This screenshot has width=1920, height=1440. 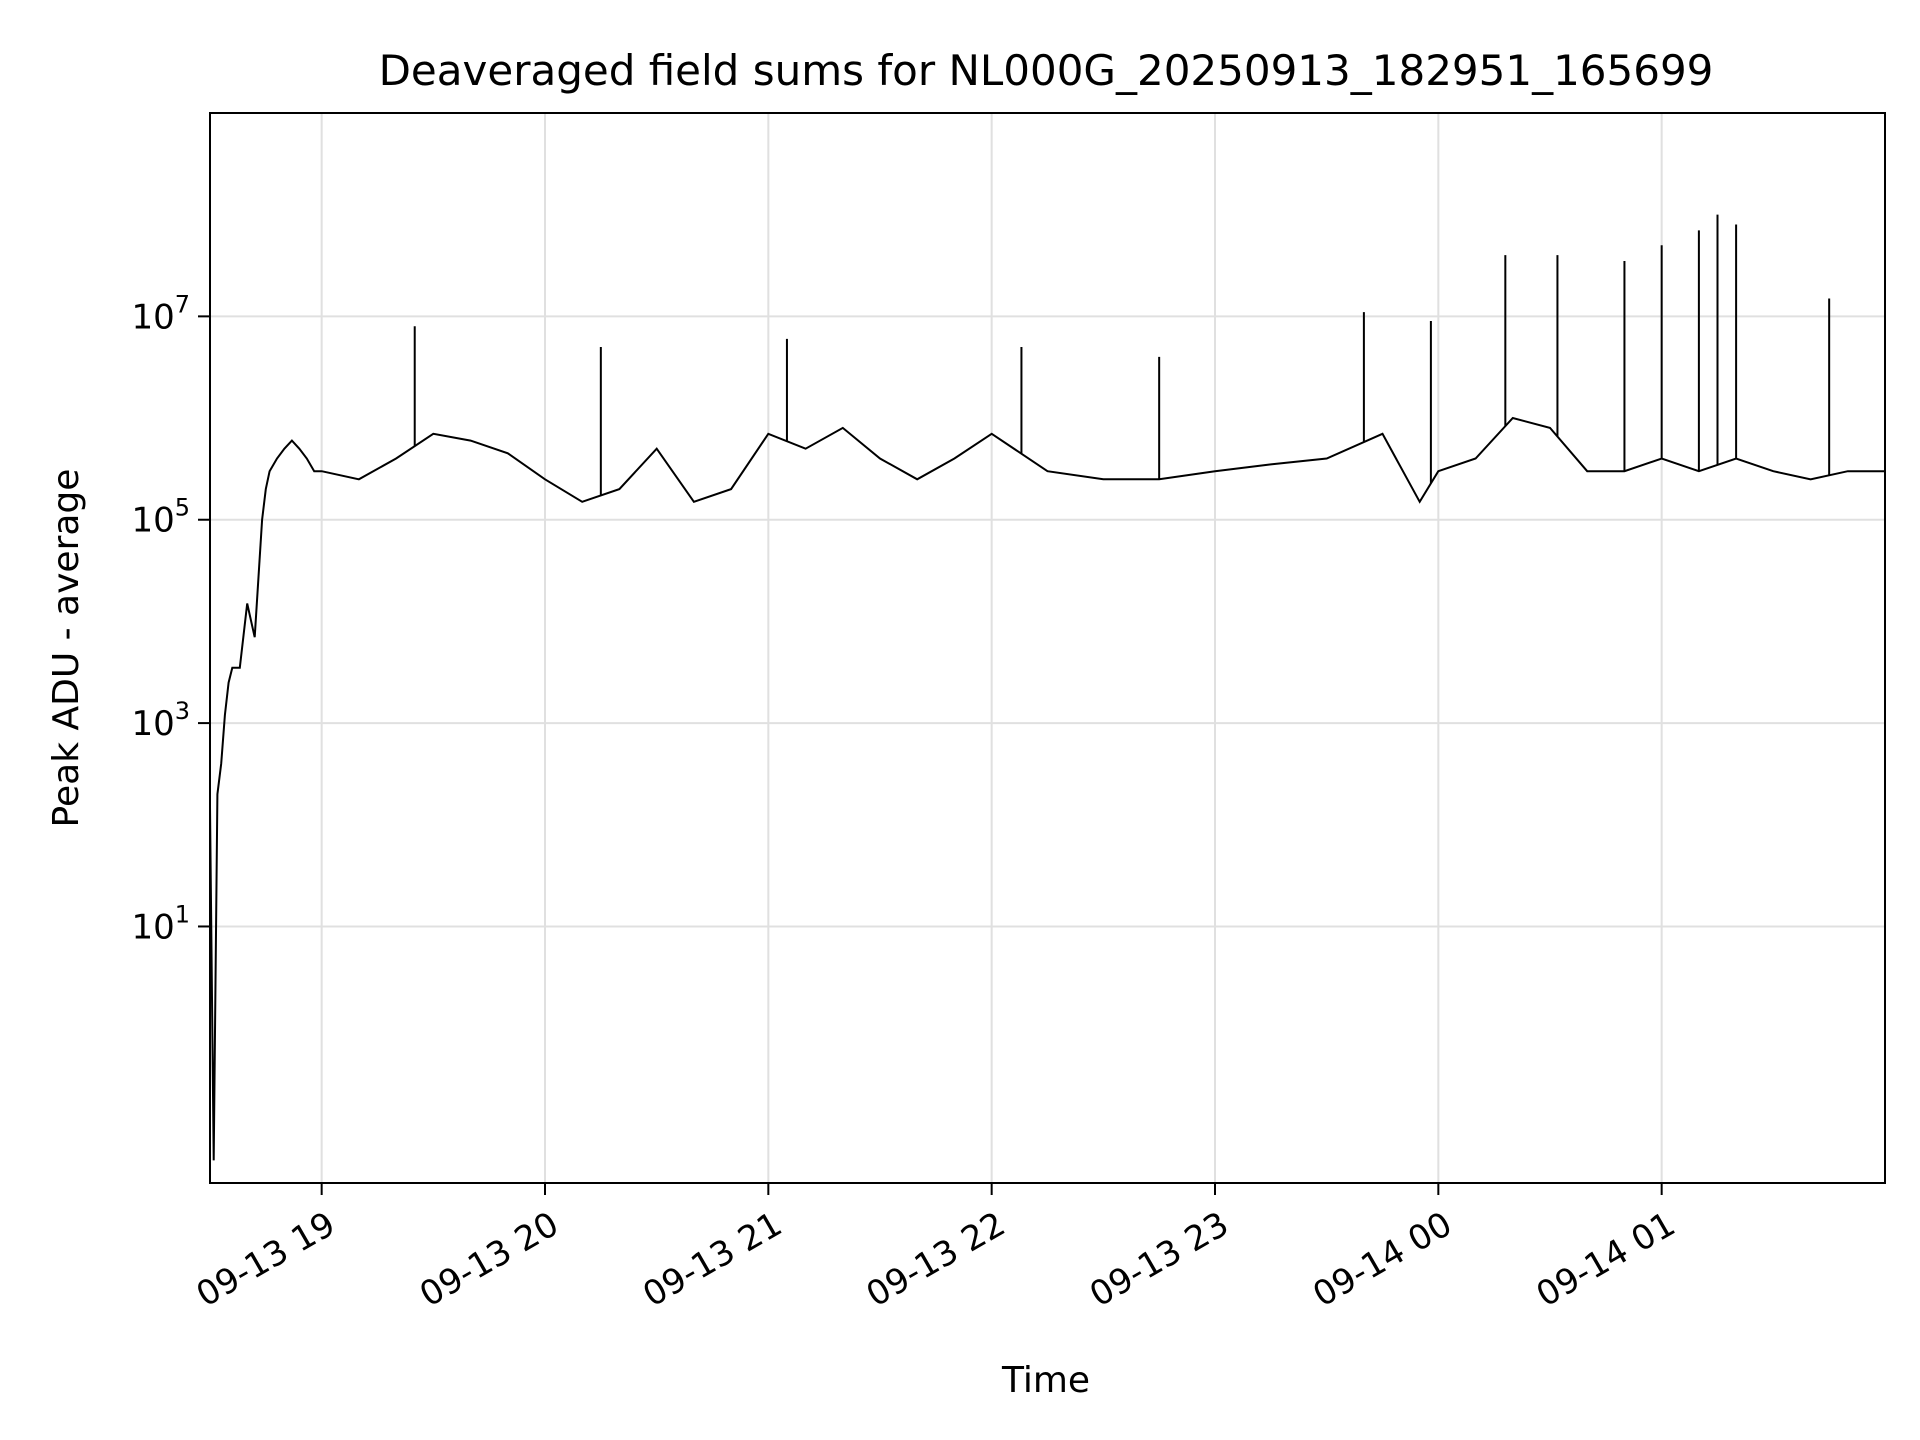 I want to click on x-axis-label: Time, so click(x=1045, y=1380).